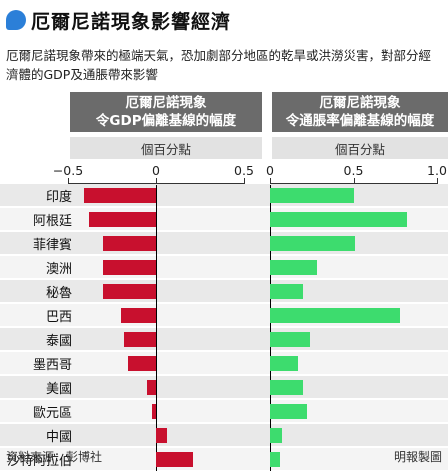 This screenshot has height=471, width=448. What do you see at coordinates (360, 112) in the screenshot?
I see `inflation-panel-header: 厄爾尼諾現象 令通脹率偏離基線的幅度` at bounding box center [360, 112].